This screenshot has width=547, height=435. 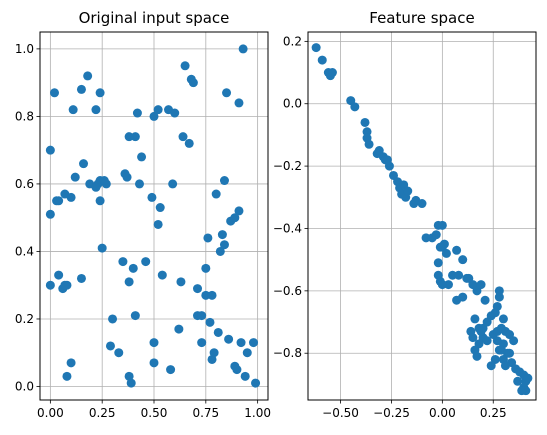 I want to click on y-tick-label: 0.8, so click(x=24, y=116).